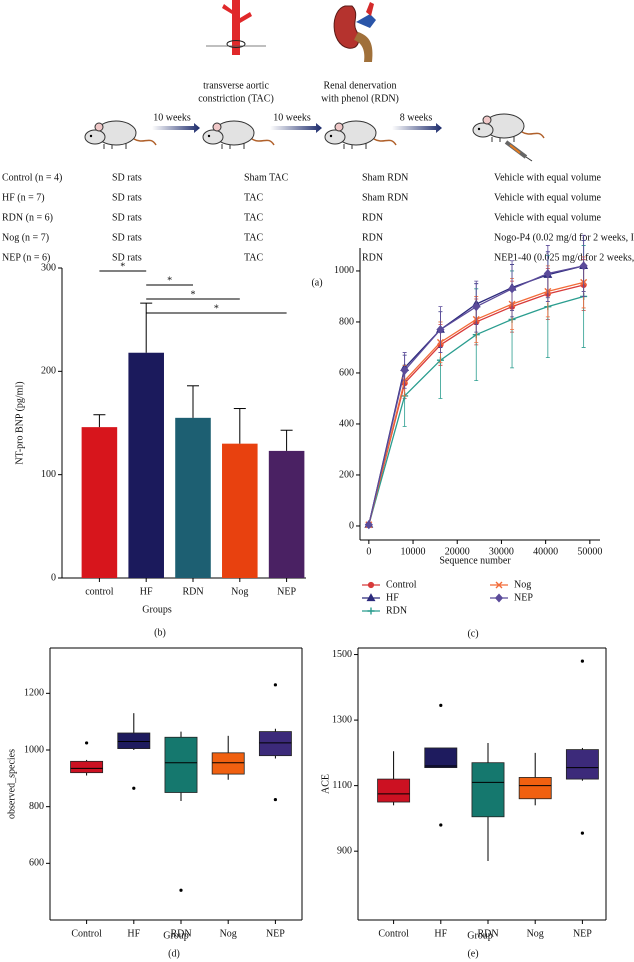  What do you see at coordinates (385, 177) in the screenshot?
I see `table-cell: Sham RDN` at bounding box center [385, 177].